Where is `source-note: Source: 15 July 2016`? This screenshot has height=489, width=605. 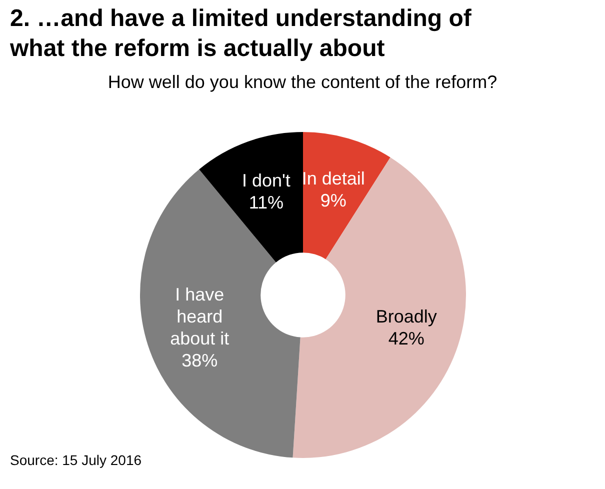
source-note: Source: 15 July 2016 is located at coordinates (76, 460).